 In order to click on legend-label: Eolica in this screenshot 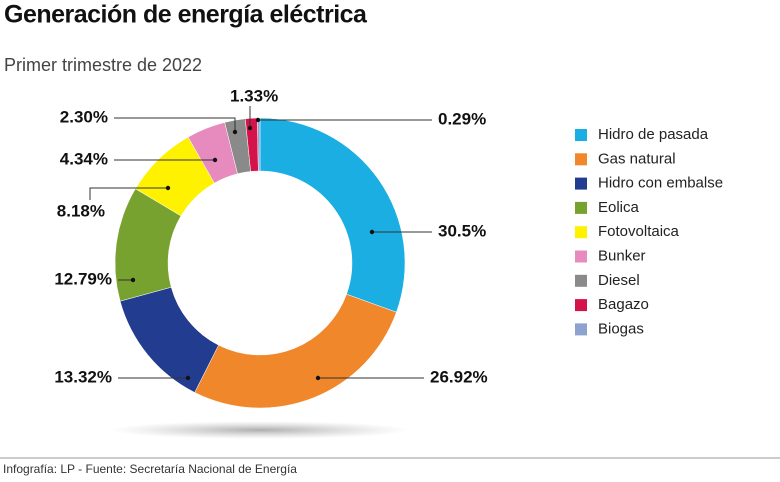, I will do `click(619, 207)`.